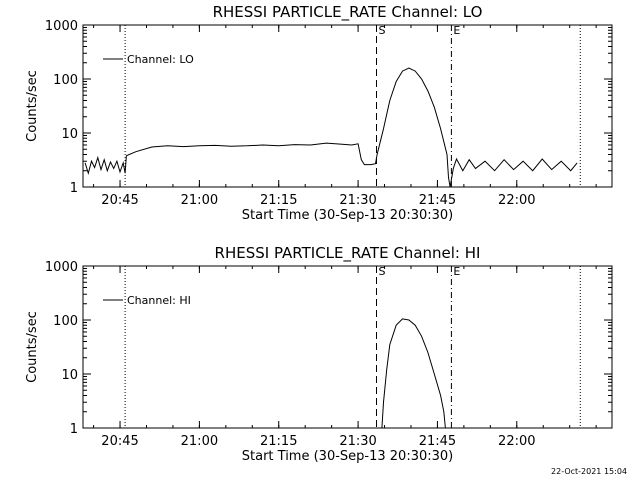 The width and height of the screenshot is (640, 480). I want to click on chart-title: RHESSI PARTICLE_RATE Channel: HI, so click(348, 253).